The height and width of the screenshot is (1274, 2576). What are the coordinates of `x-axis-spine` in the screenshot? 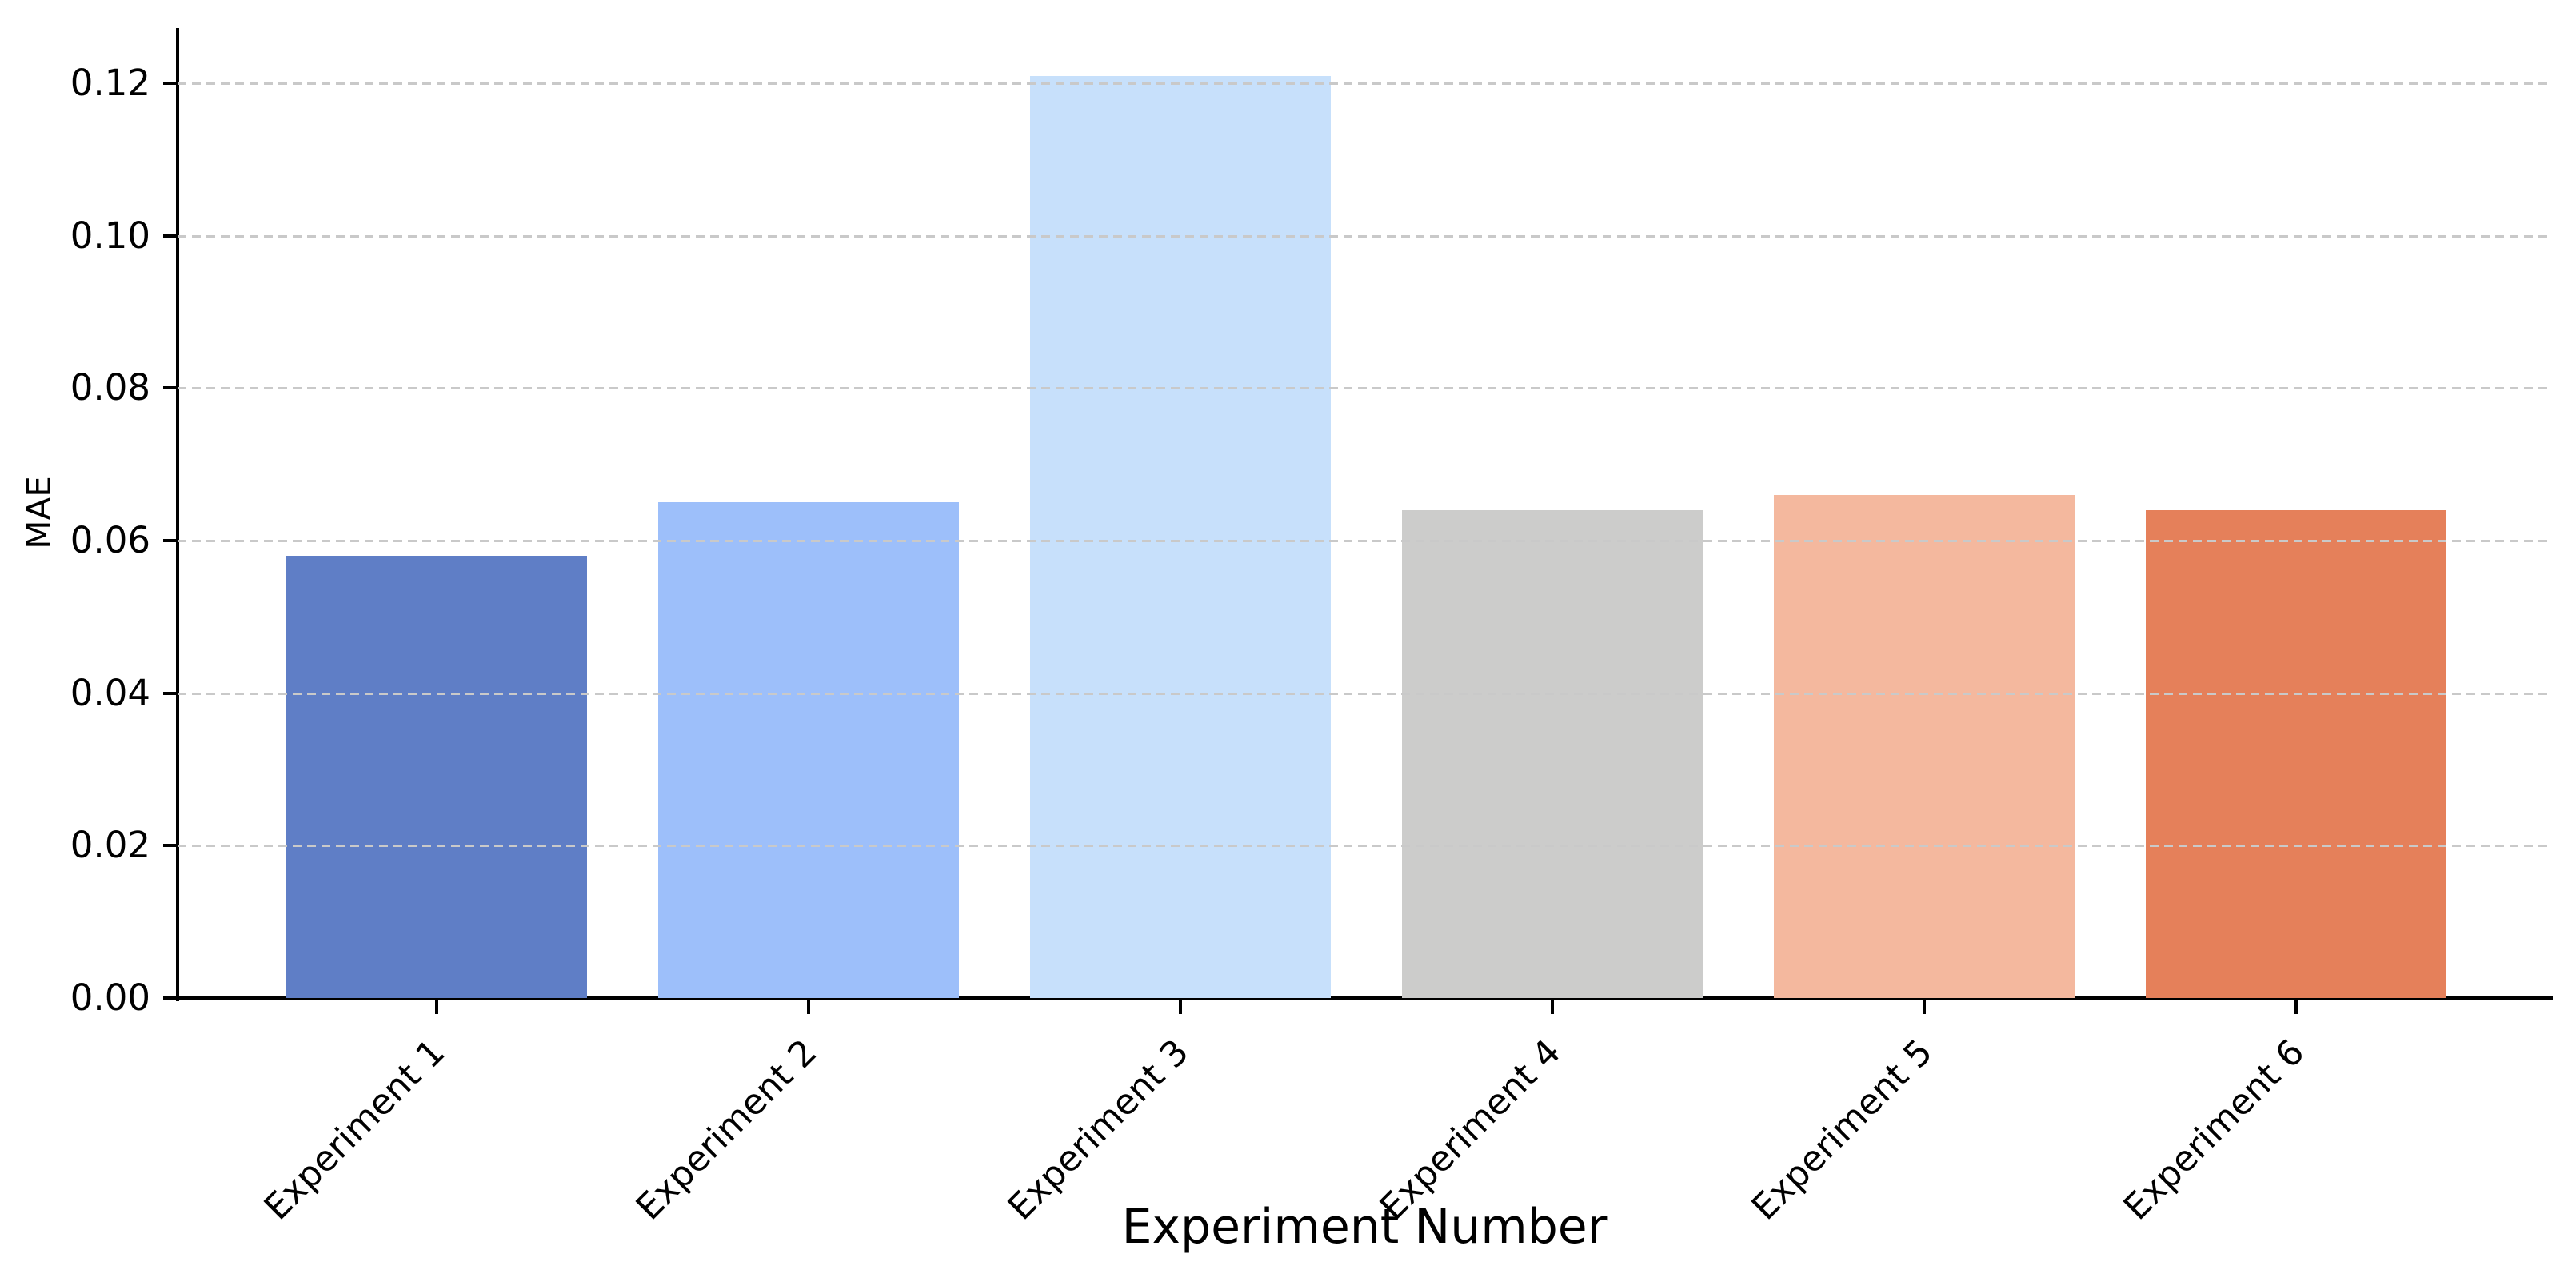 It's located at (1365, 998).